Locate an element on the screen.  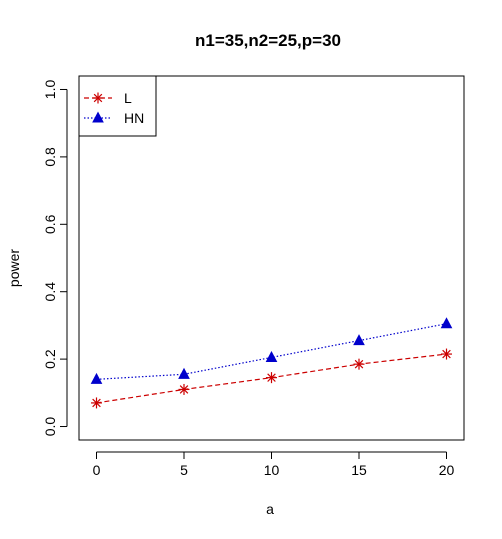
legend: L HN is located at coordinates (117, 106).